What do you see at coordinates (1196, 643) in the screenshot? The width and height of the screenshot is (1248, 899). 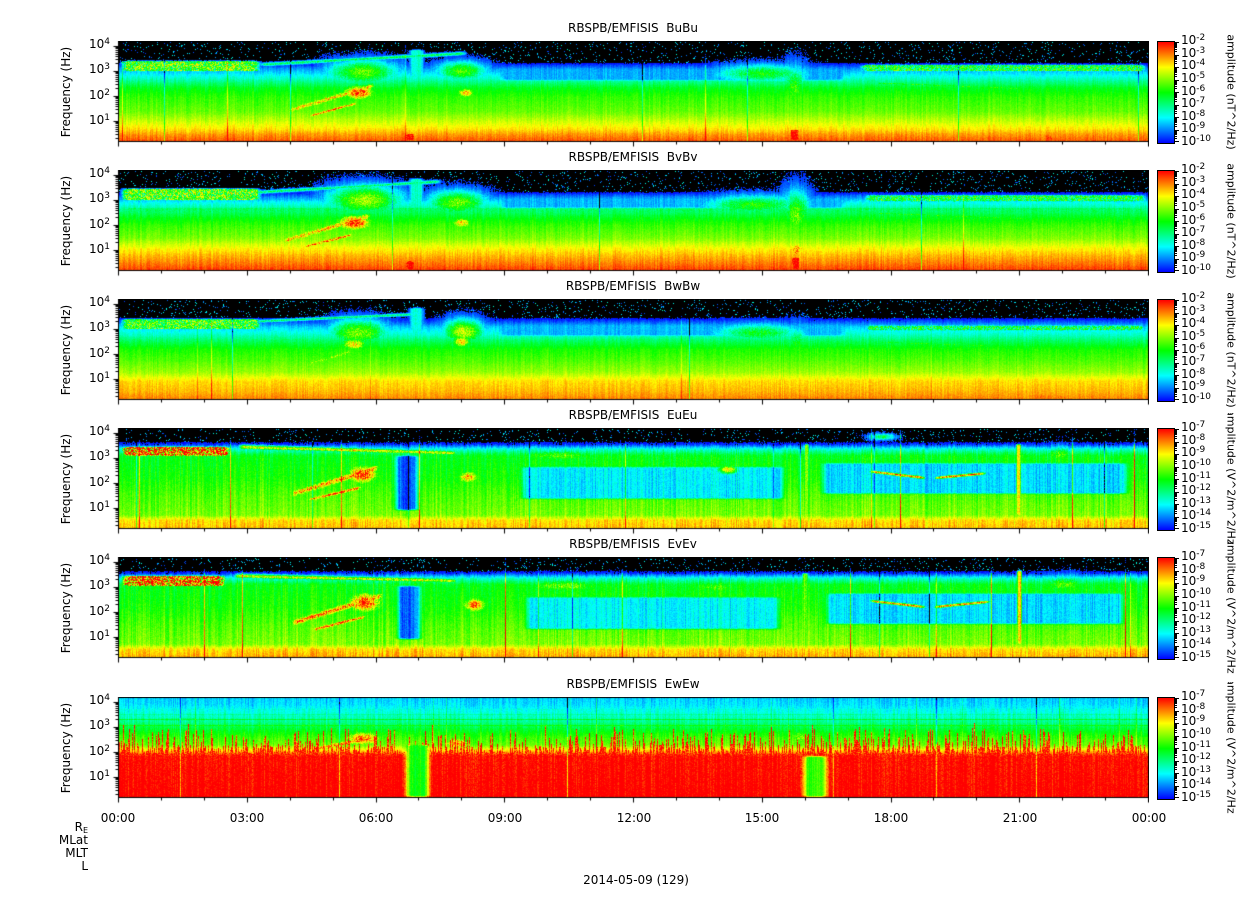 I see `colorbar-tick-label: 10-14` at bounding box center [1196, 643].